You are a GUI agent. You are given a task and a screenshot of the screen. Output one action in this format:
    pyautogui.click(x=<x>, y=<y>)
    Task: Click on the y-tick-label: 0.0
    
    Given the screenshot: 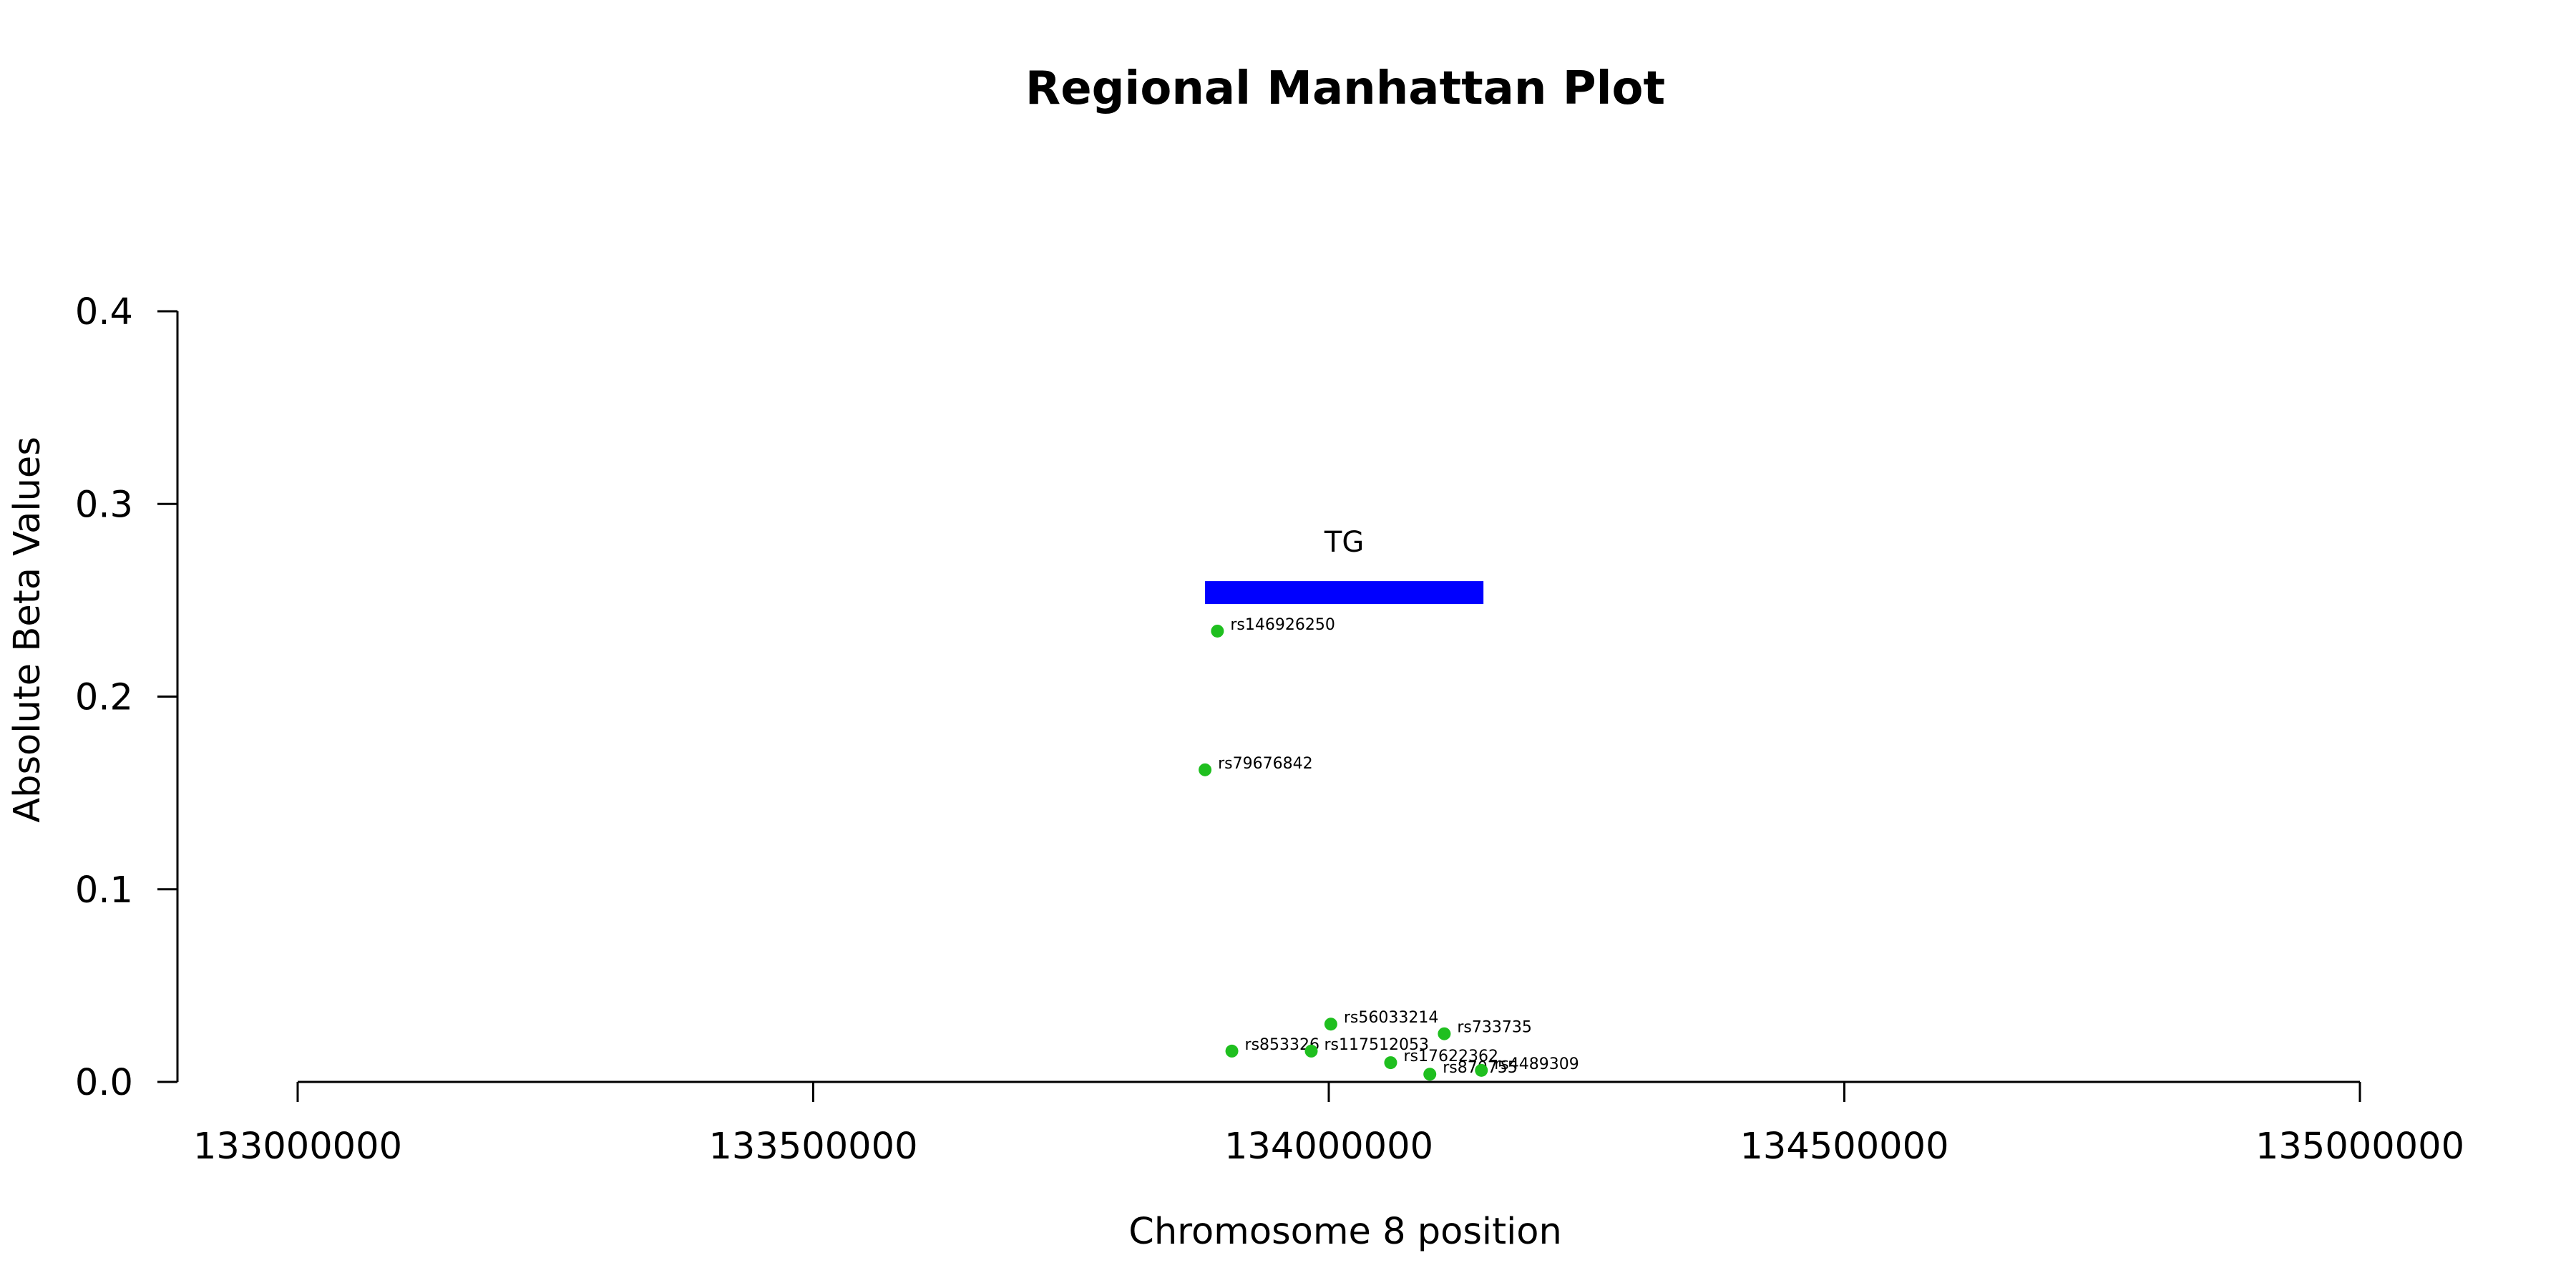 What is the action you would take?
    pyautogui.click(x=104, y=1083)
    